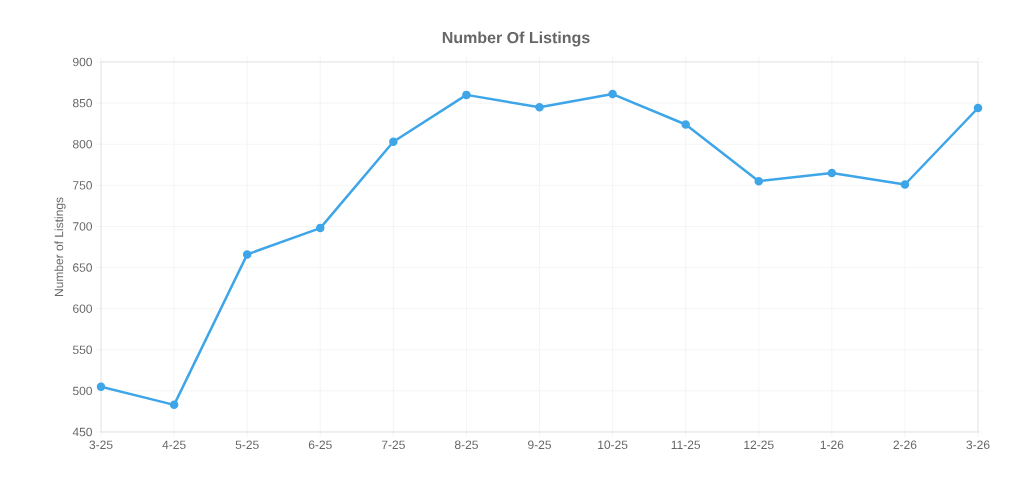  What do you see at coordinates (82, 391) in the screenshot?
I see `y-tick-label: 500` at bounding box center [82, 391].